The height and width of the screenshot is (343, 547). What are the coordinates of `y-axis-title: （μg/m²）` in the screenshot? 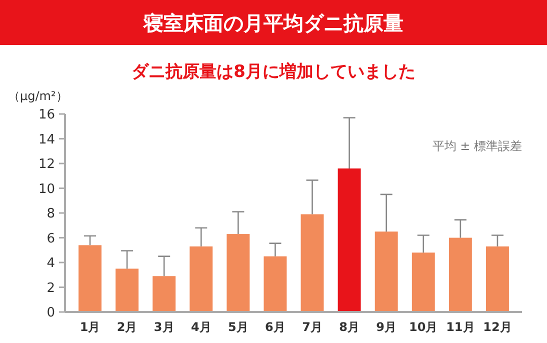 It's located at (38, 96).